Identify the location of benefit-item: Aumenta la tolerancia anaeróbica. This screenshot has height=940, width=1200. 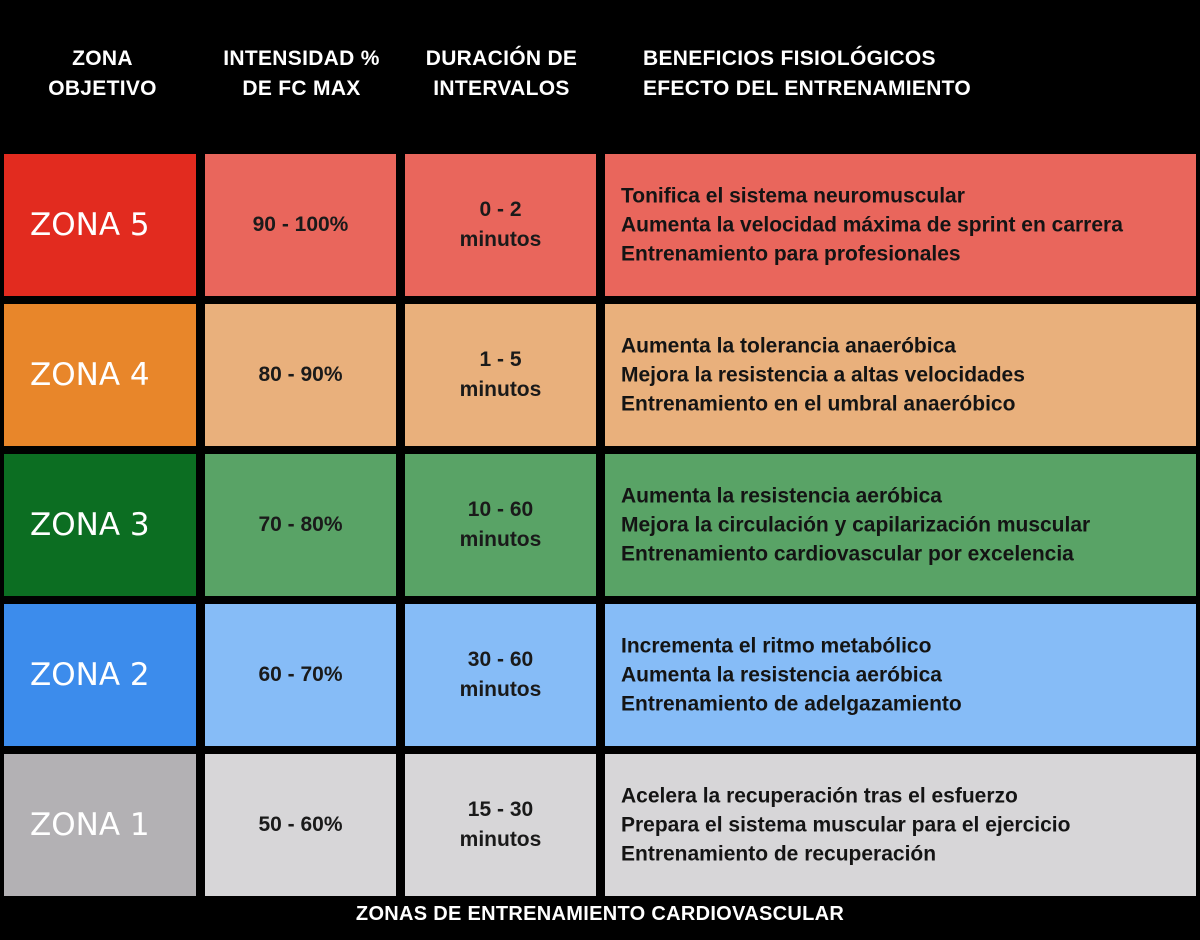
(788, 346).